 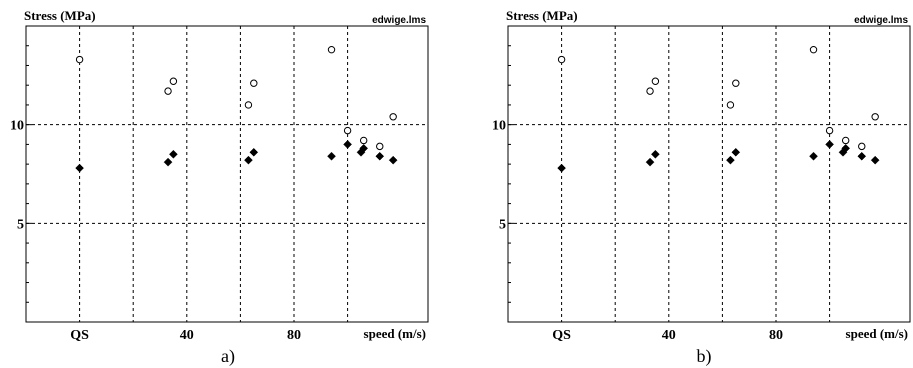 I want to click on panel-label: b), so click(x=704, y=356).